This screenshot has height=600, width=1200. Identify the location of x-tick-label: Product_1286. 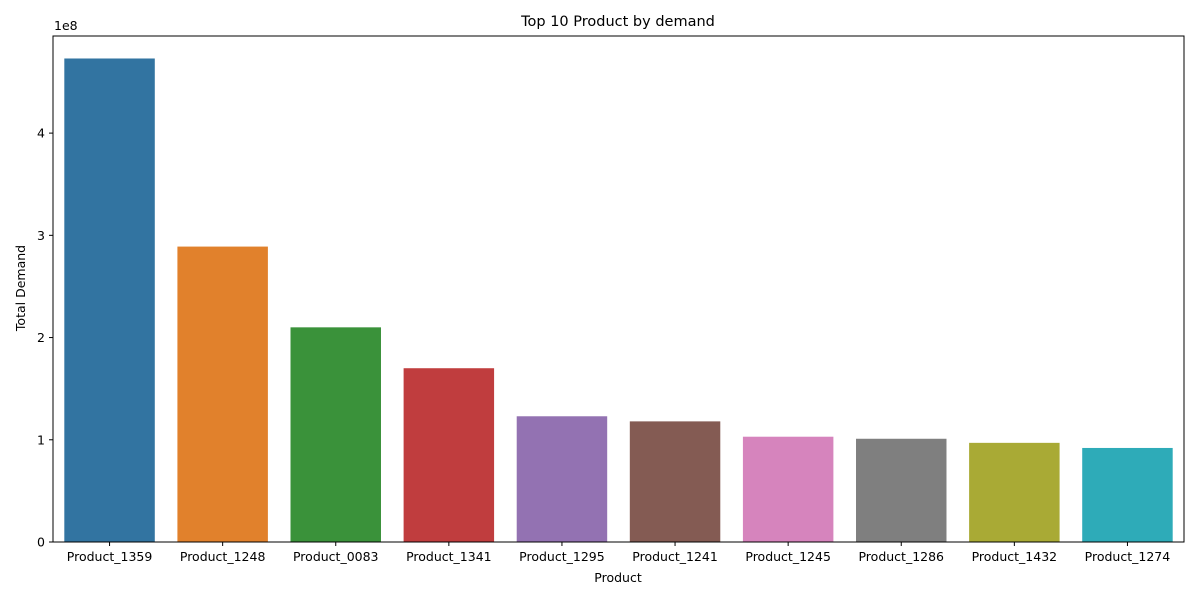
(901, 556).